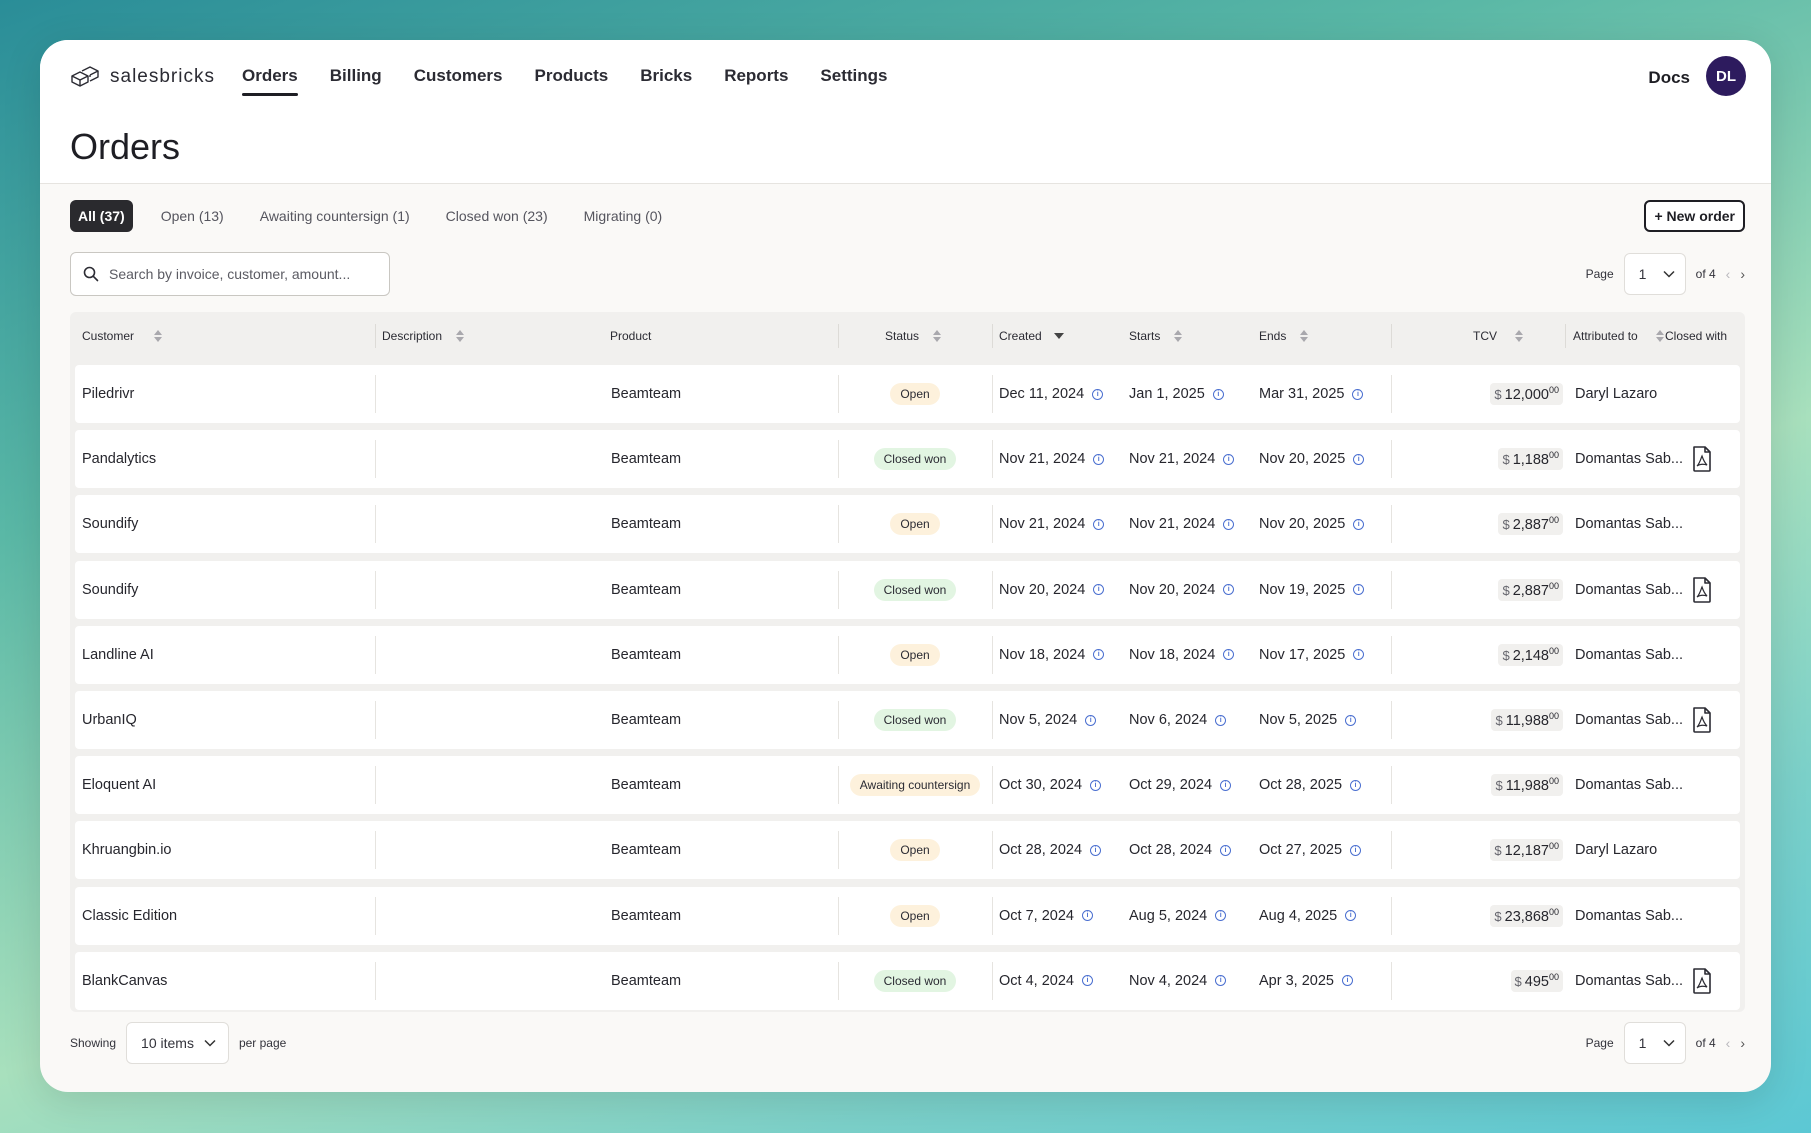  I want to click on docs-link: Docs, so click(1669, 77).